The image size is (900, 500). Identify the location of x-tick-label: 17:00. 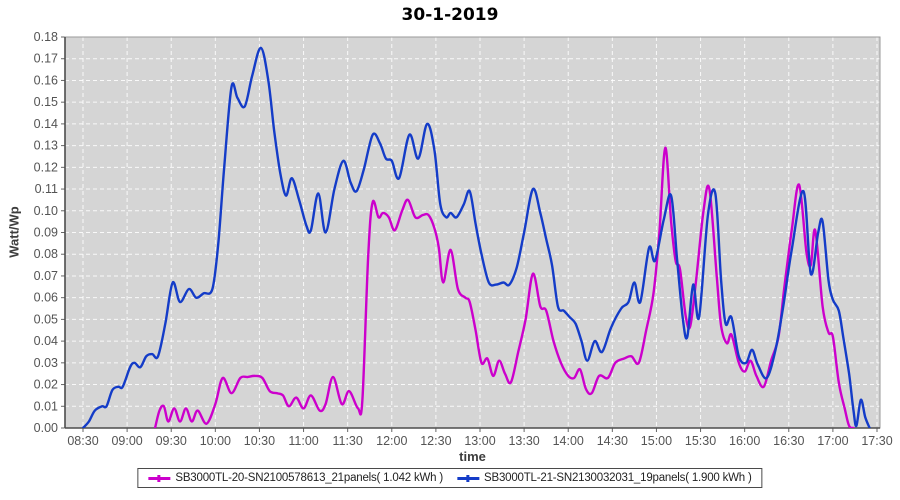
(832, 441).